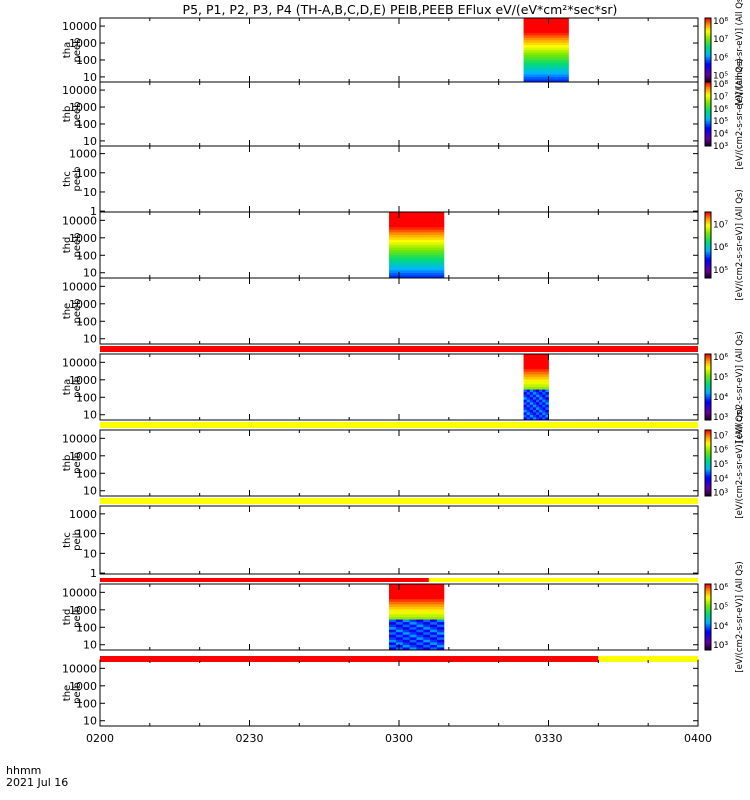 The height and width of the screenshot is (800, 750). I want to click on y-tick-label: 1000, so click(83, 107).